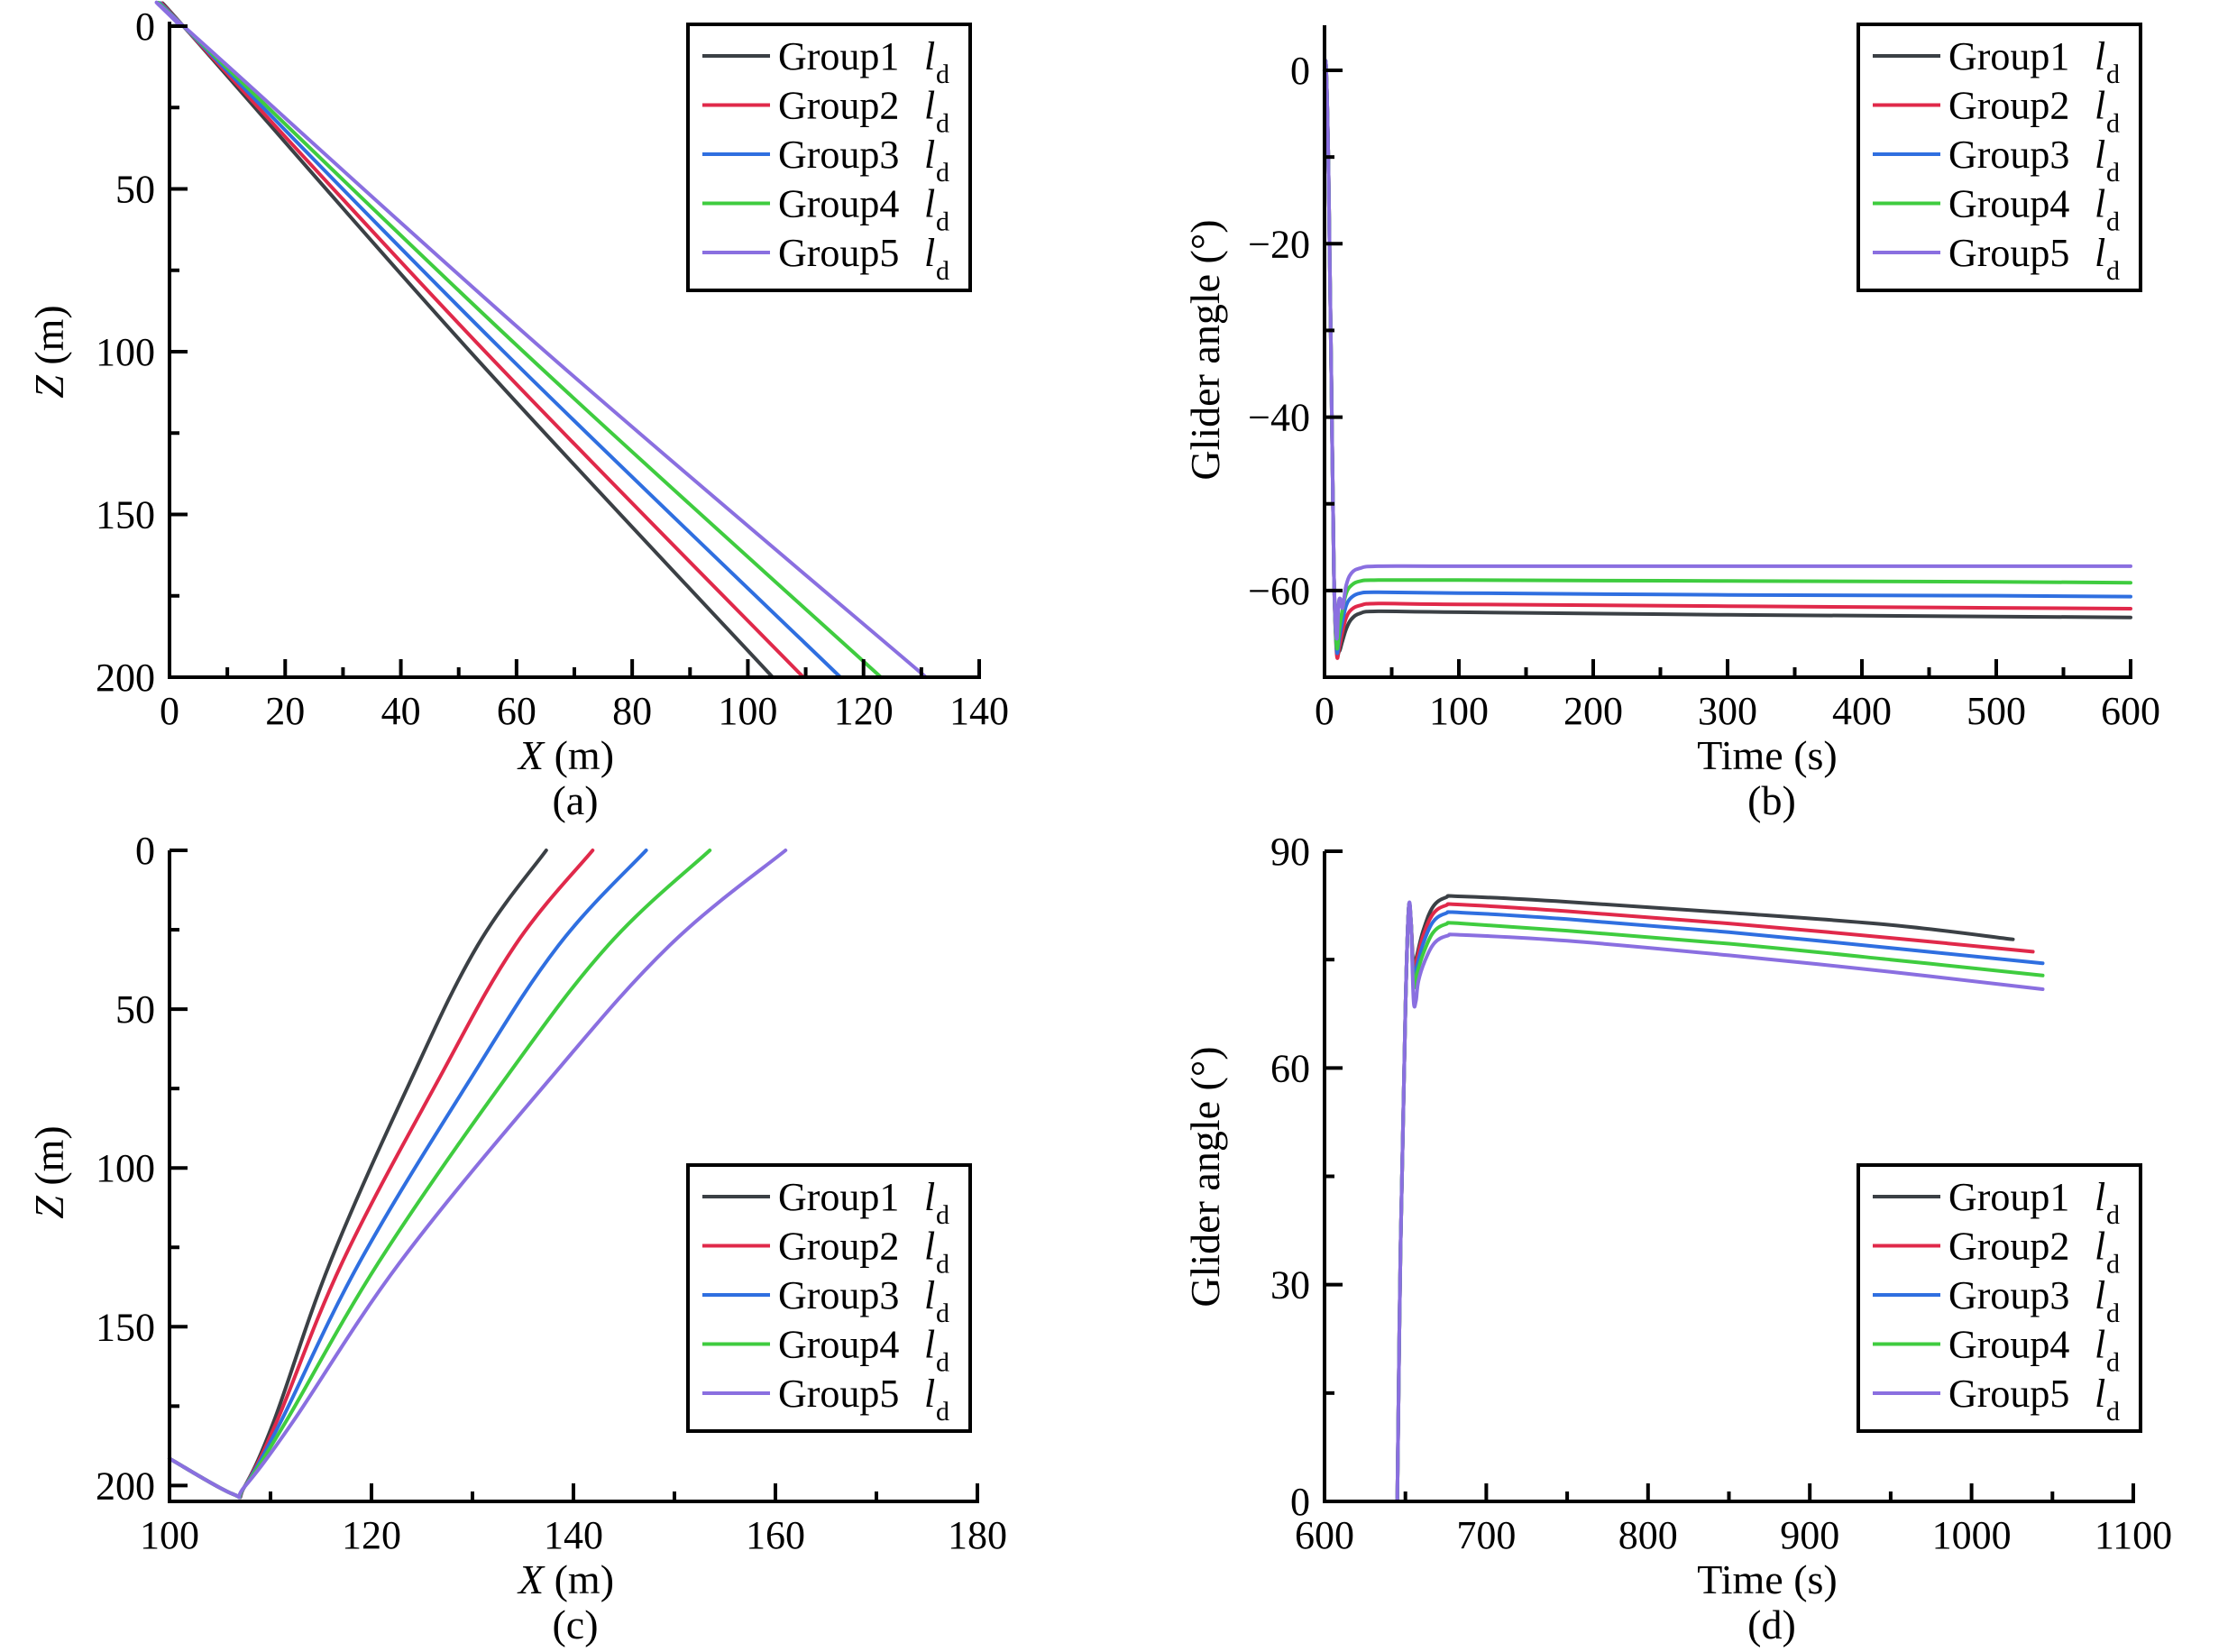  I want to click on x-tick-label: 300, so click(1727, 711).